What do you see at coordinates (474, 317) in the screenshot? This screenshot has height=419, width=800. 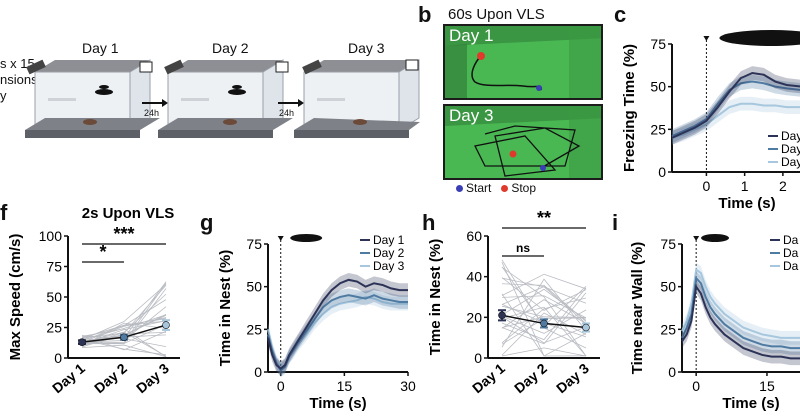 I see `y-tick-label: 20` at bounding box center [474, 317].